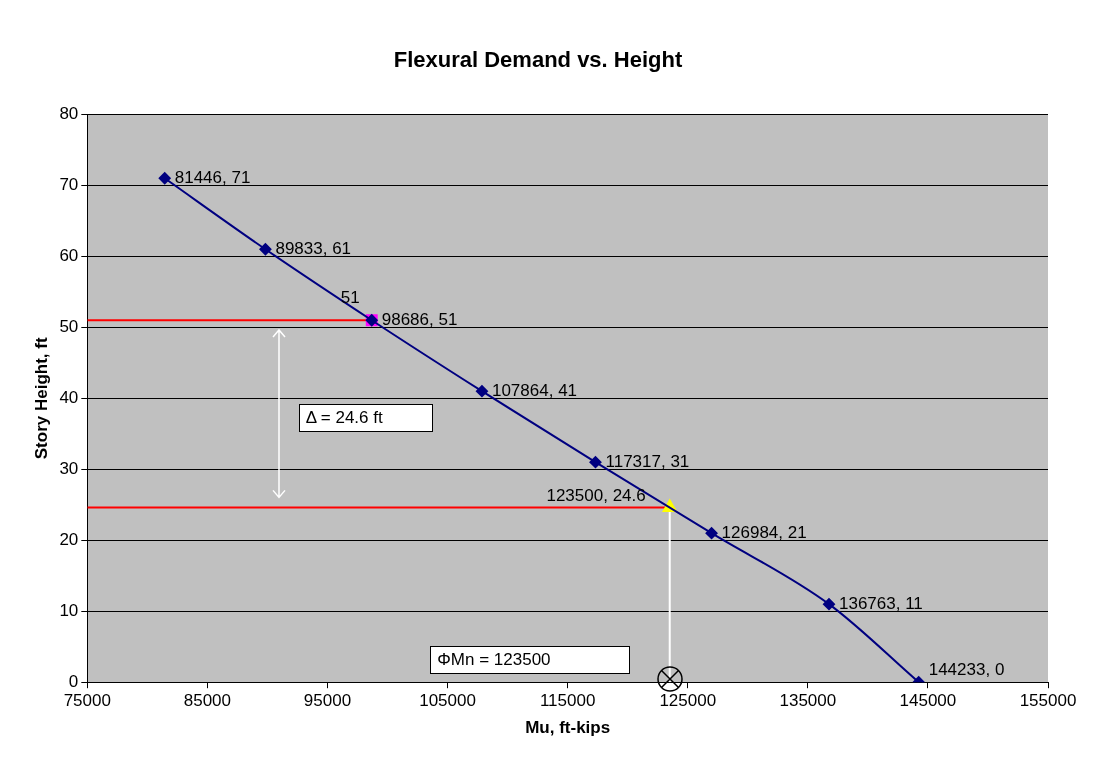 This screenshot has height=761, width=1097. Describe the element at coordinates (966, 669) in the screenshot. I see `data-label: 144233, 0` at that location.